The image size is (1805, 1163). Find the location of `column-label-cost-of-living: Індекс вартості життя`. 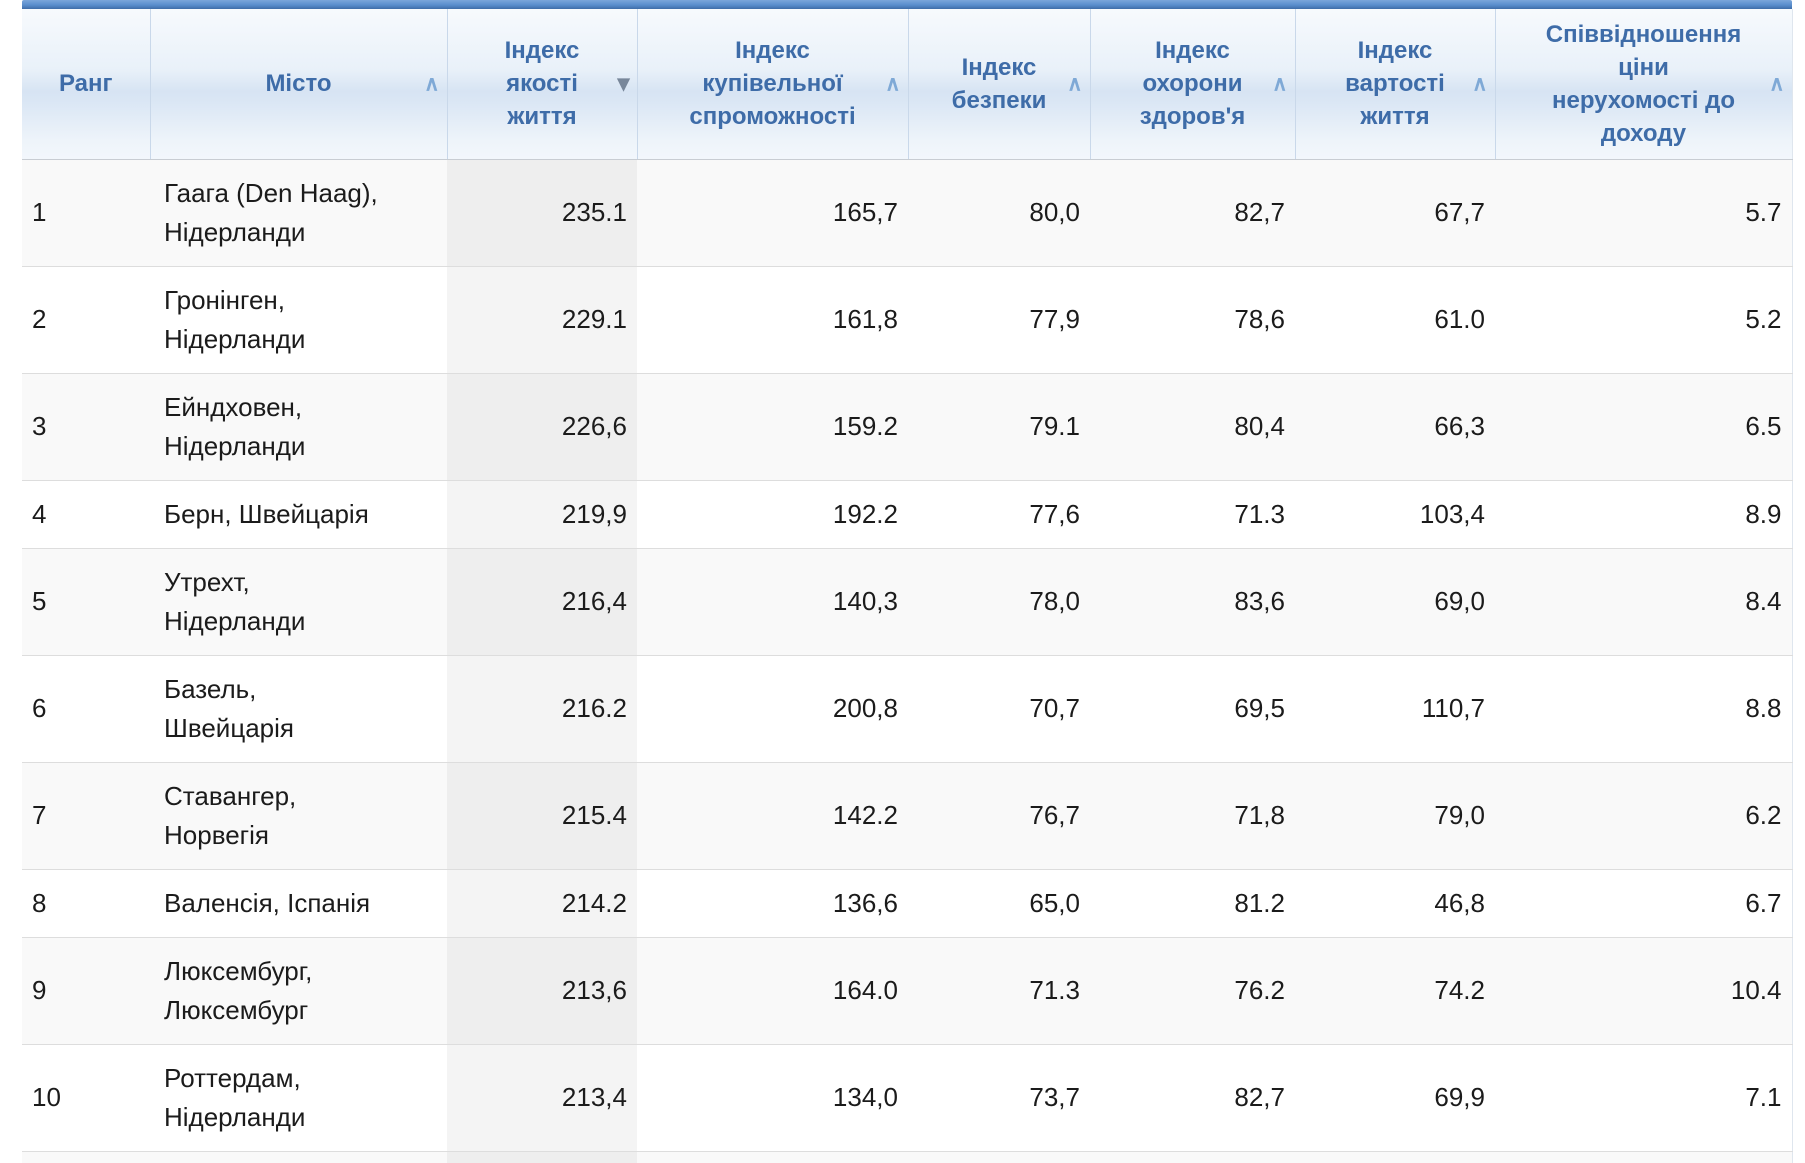

column-label-cost-of-living: Індекс вартості життя is located at coordinates (1395, 84).